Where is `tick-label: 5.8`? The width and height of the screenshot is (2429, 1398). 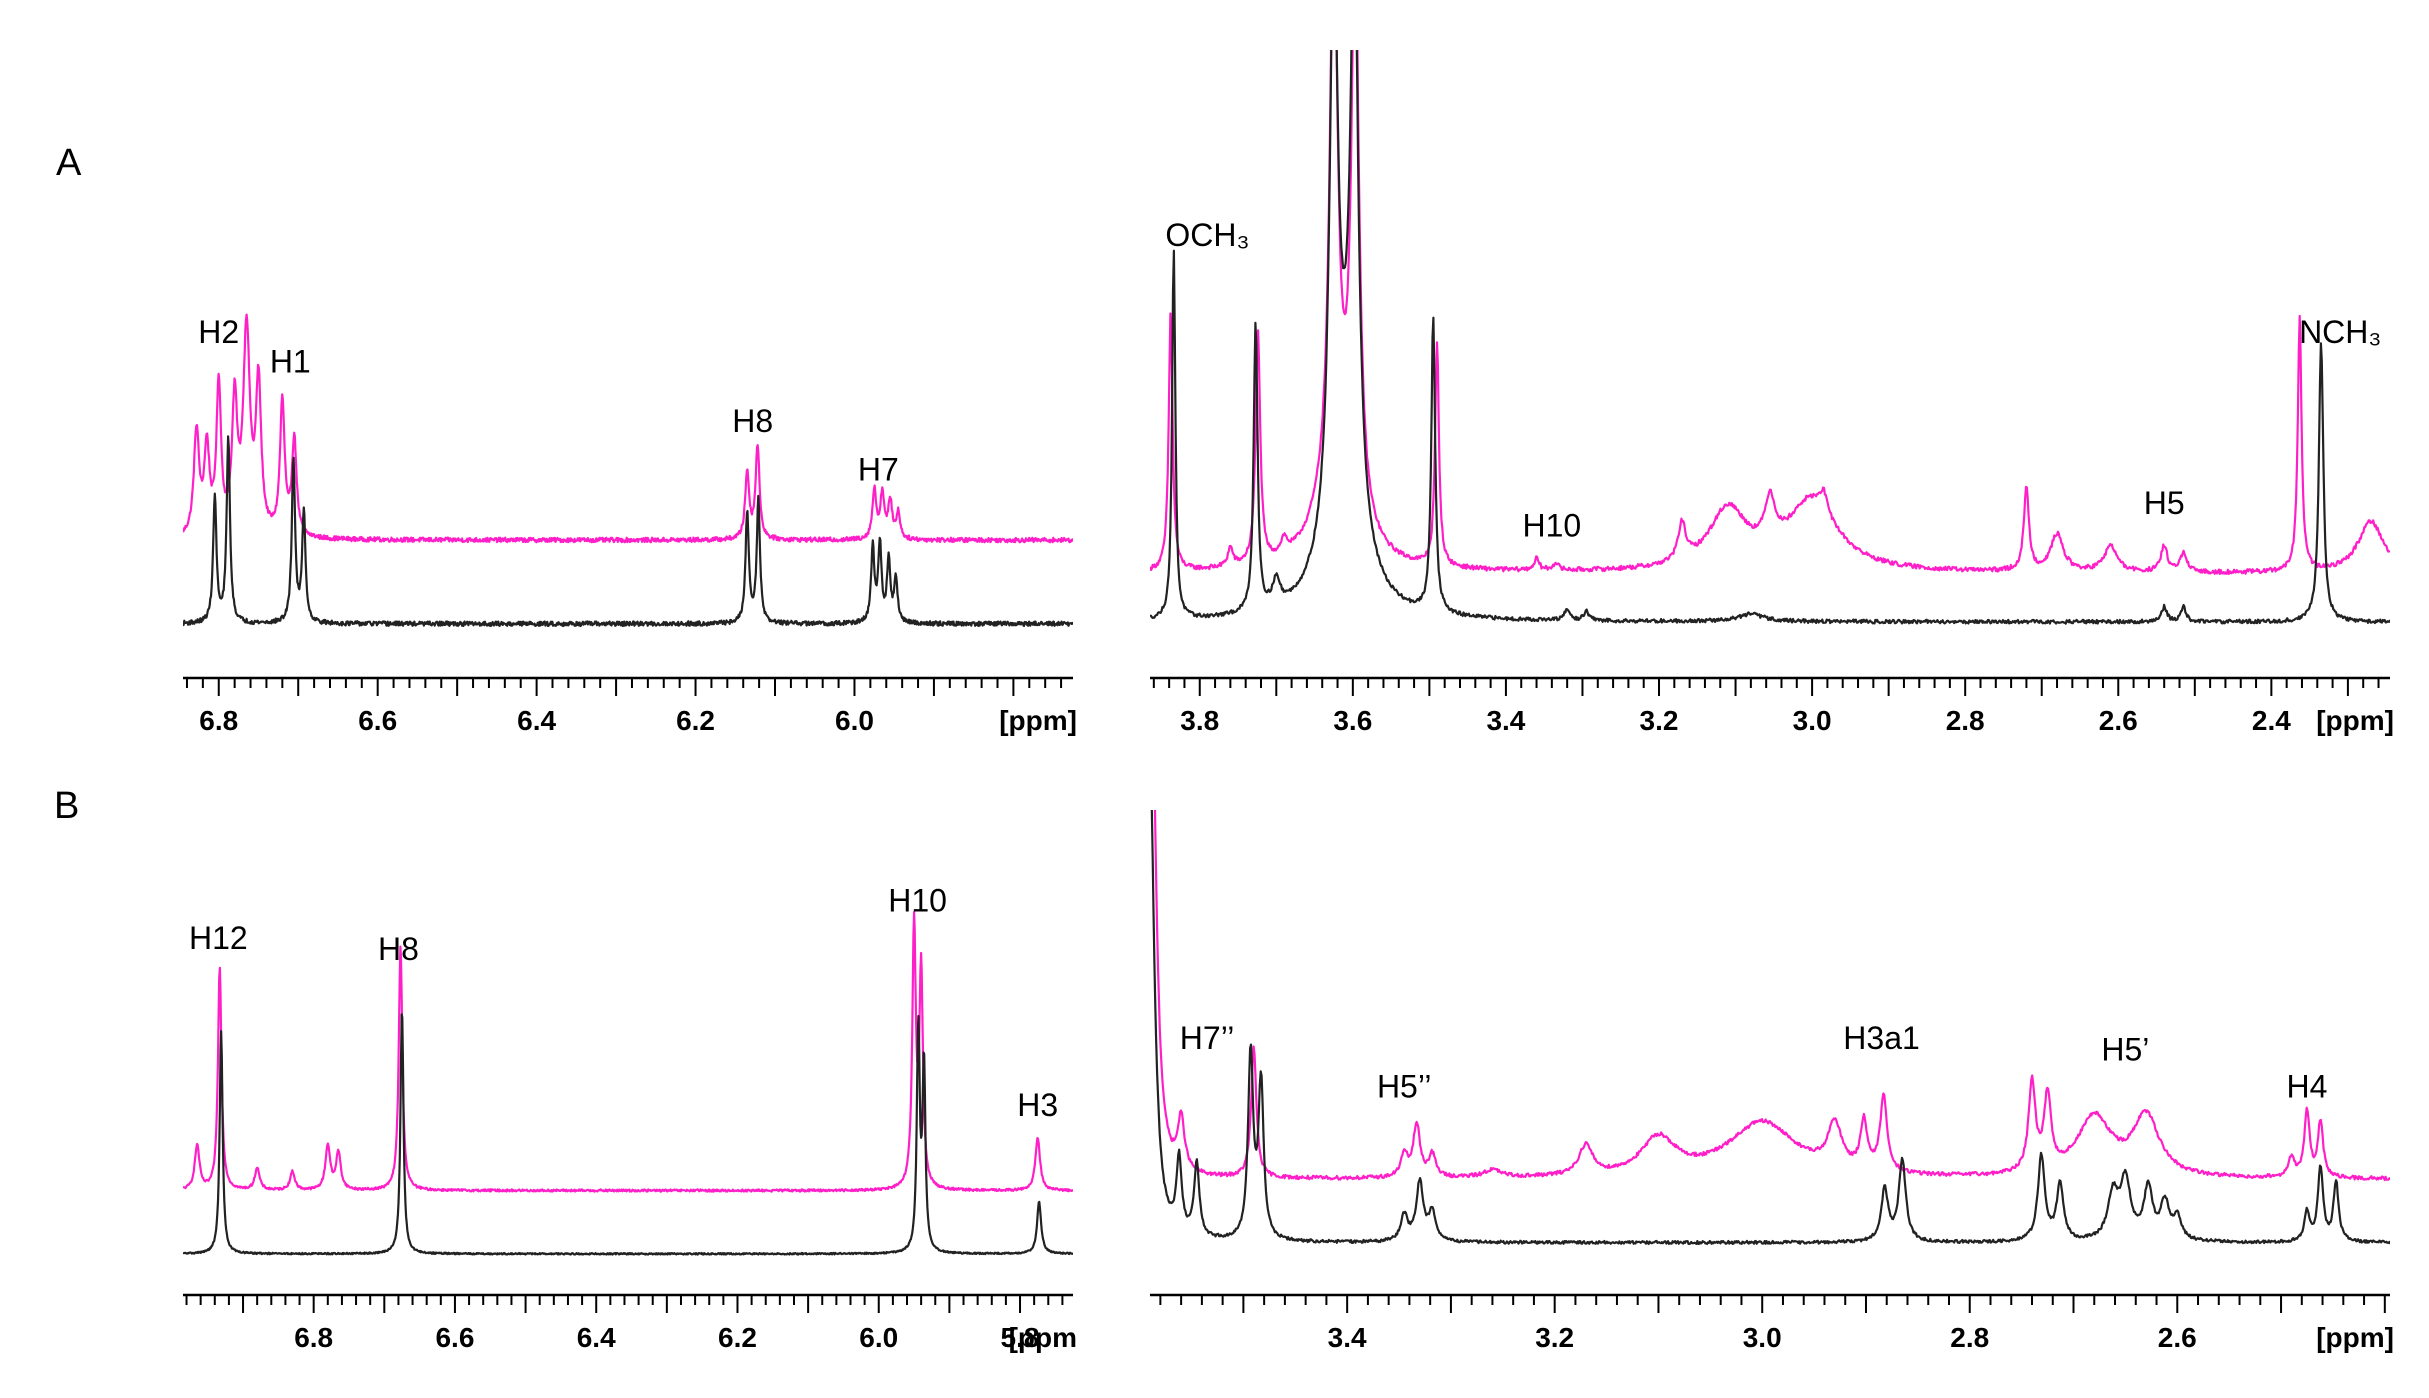
tick-label: 5.8 is located at coordinates (1020, 1337).